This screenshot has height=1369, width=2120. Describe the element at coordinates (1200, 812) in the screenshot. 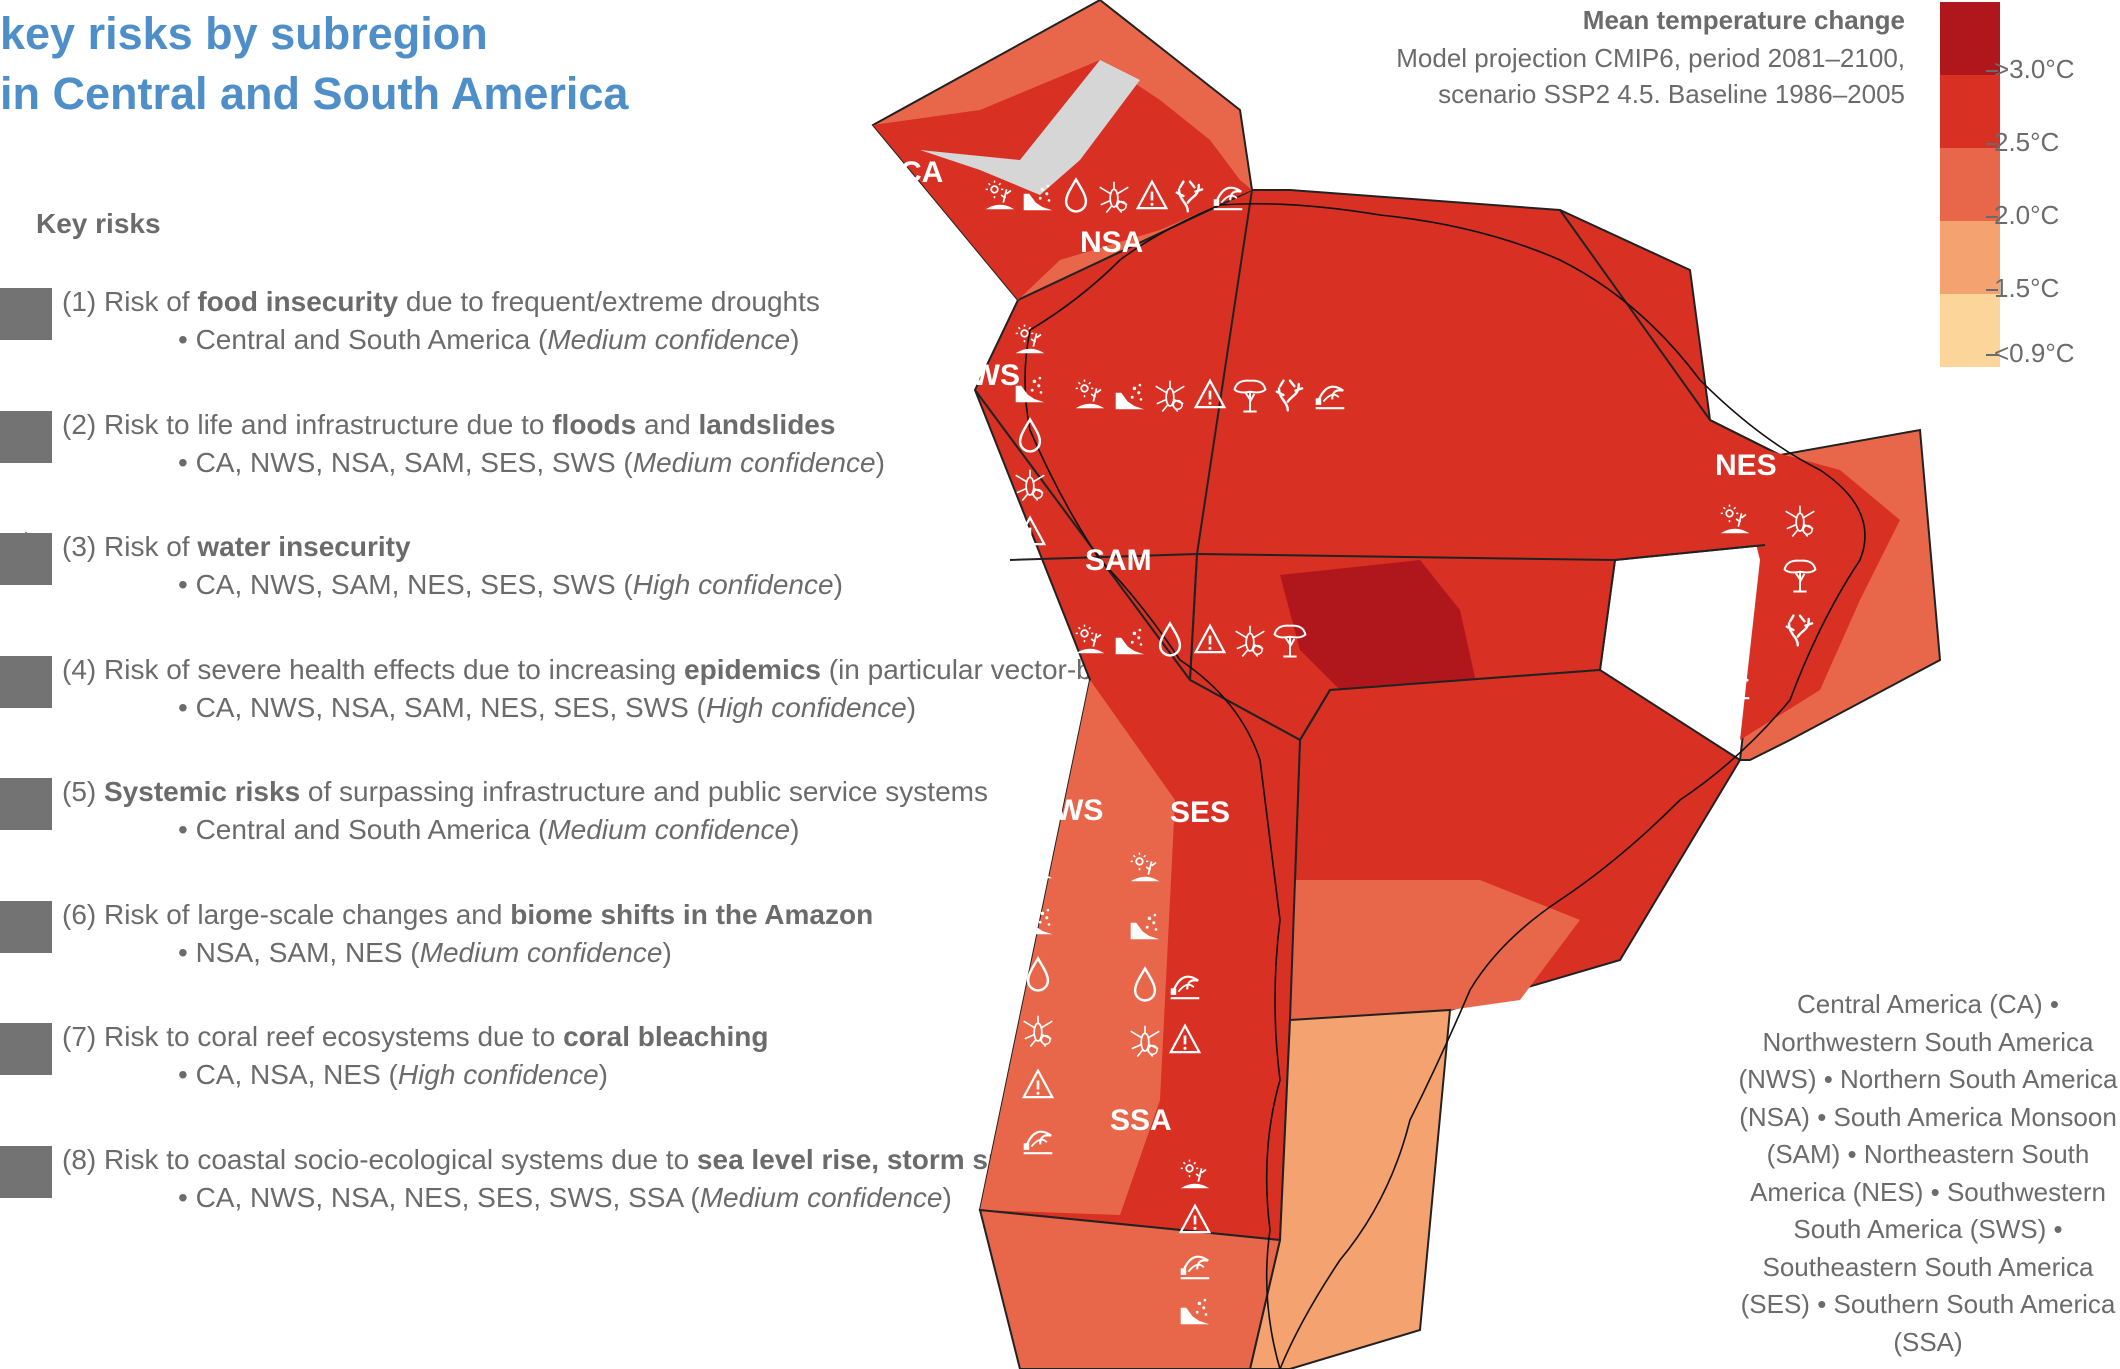

I see `region-label-ses: SES` at that location.